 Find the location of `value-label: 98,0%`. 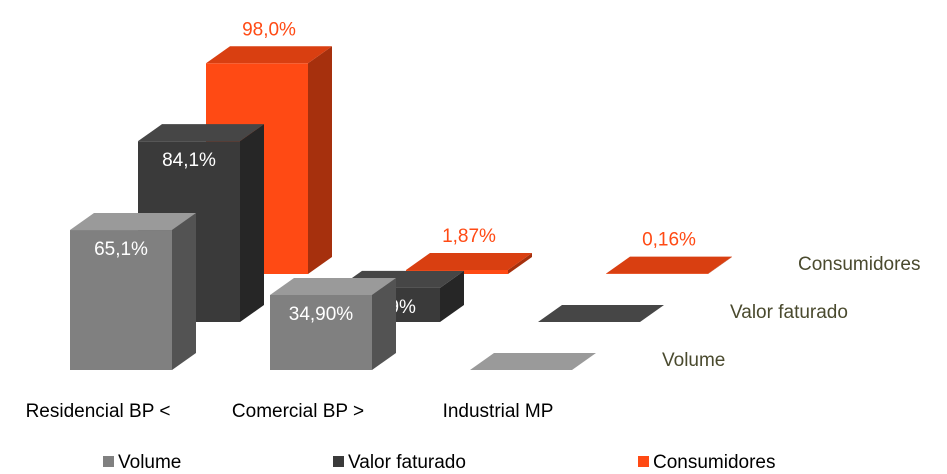

value-label: 98,0% is located at coordinates (269, 29).